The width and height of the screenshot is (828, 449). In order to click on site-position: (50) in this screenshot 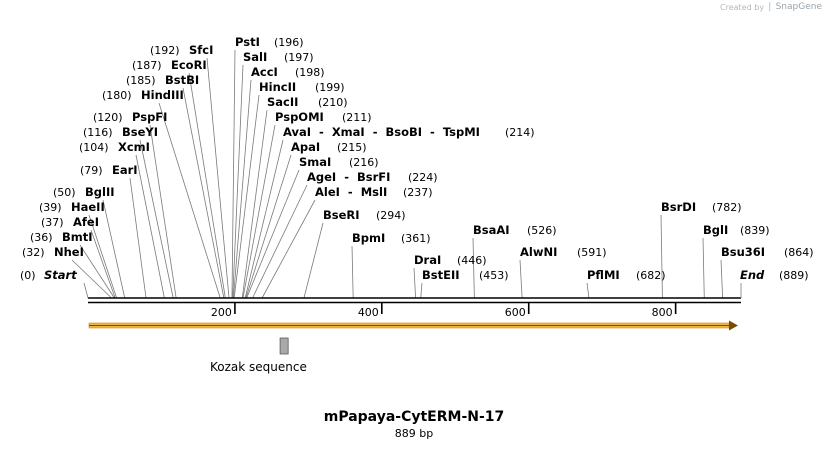, I will do `click(64, 192)`.